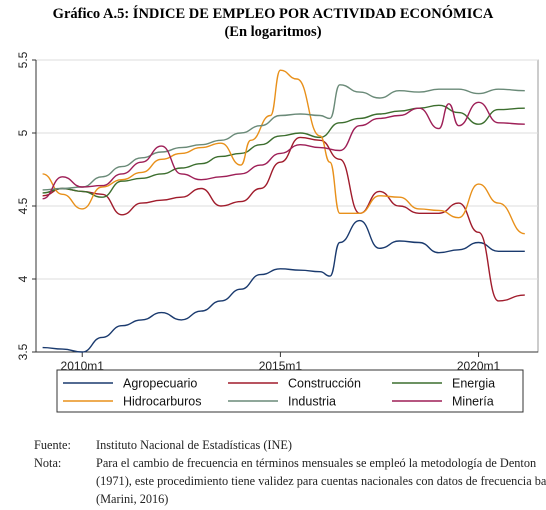 The image size is (546, 510). What do you see at coordinates (23, 132) in the screenshot?
I see `y-tick-label: 5` at bounding box center [23, 132].